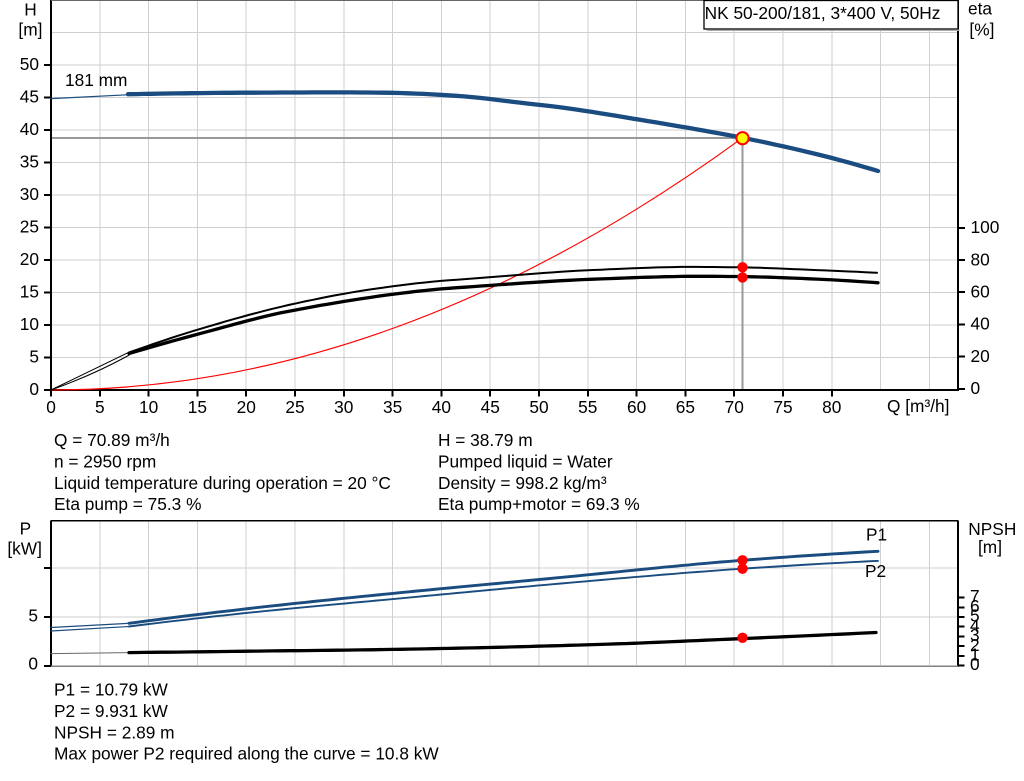 This screenshot has width=1024, height=781. I want to click on svg-text: Q [m³/h], so click(918, 406).